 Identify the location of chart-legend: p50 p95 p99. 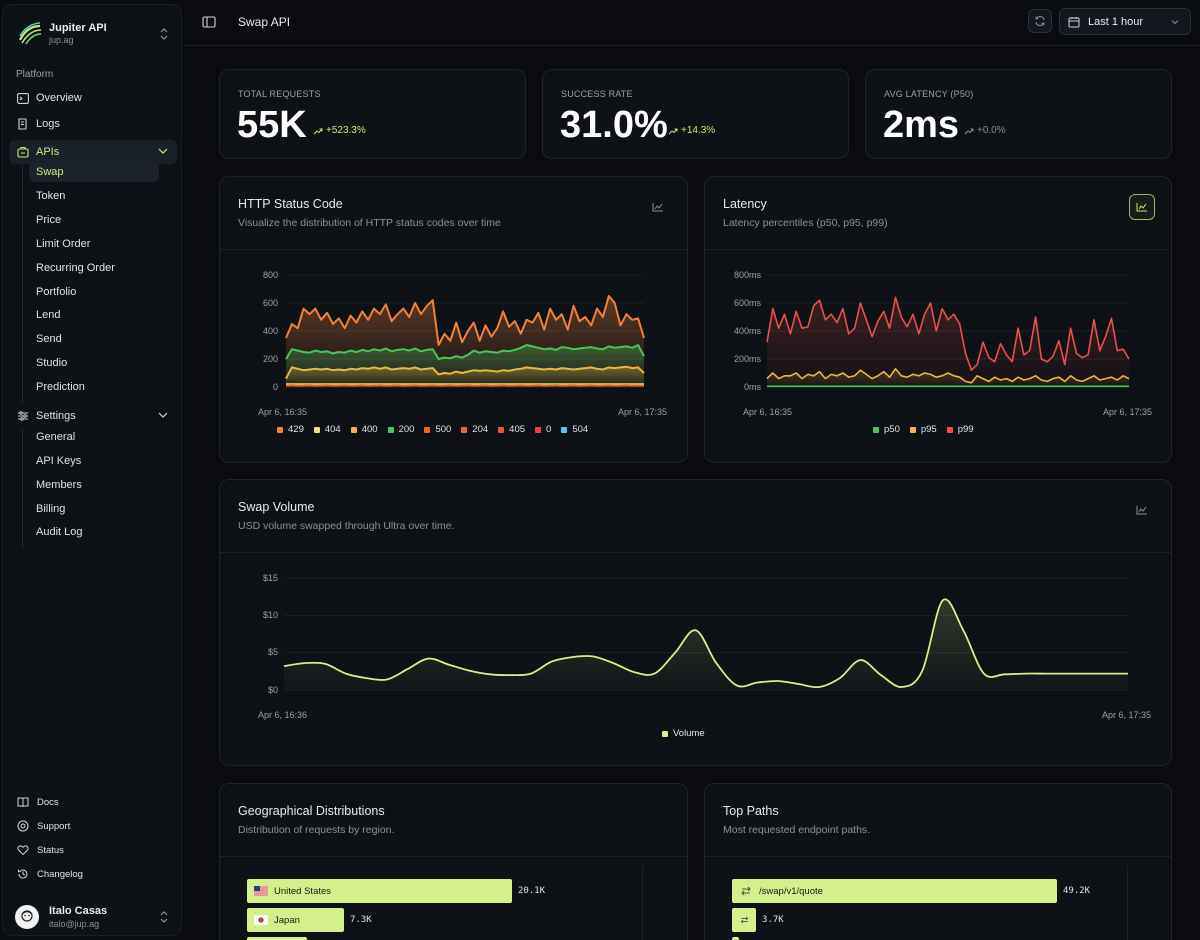
(928, 429).